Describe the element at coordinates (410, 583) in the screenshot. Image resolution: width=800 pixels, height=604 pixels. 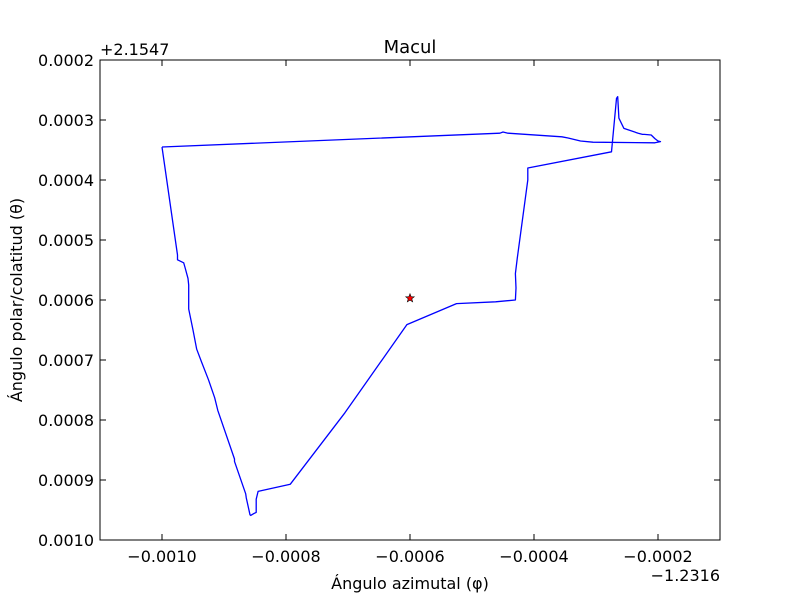
I see `x-axis-label: Ángulo azimutal (φ)` at that location.